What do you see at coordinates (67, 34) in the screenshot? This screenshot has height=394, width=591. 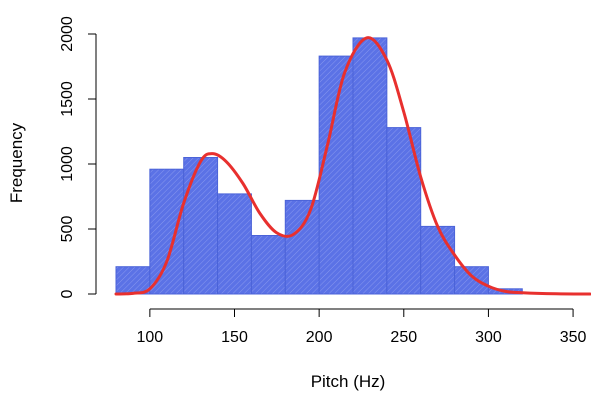 I see `y-tick-label: 2000` at bounding box center [67, 34].